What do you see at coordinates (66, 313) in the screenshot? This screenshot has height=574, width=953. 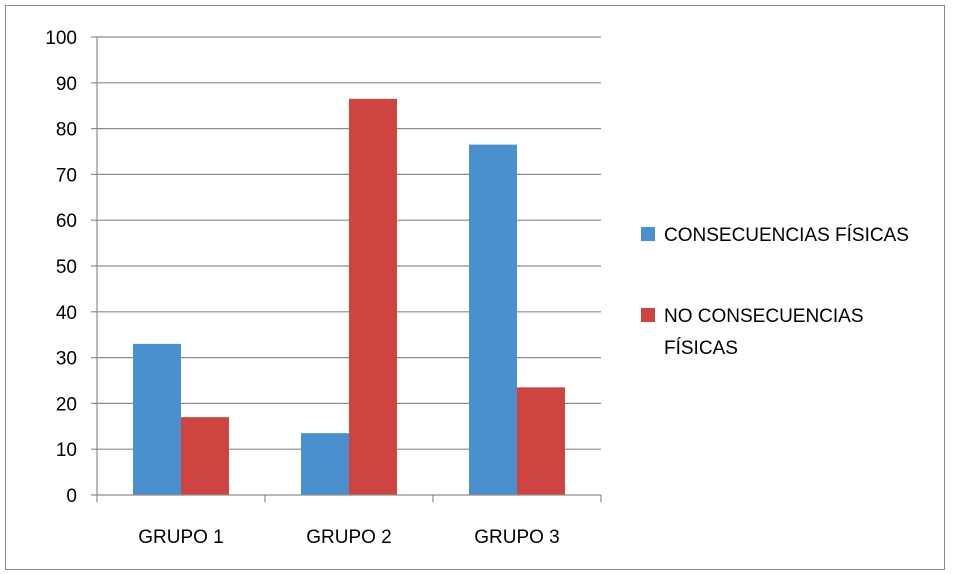 I see `y-tick-label: 40` at bounding box center [66, 313].